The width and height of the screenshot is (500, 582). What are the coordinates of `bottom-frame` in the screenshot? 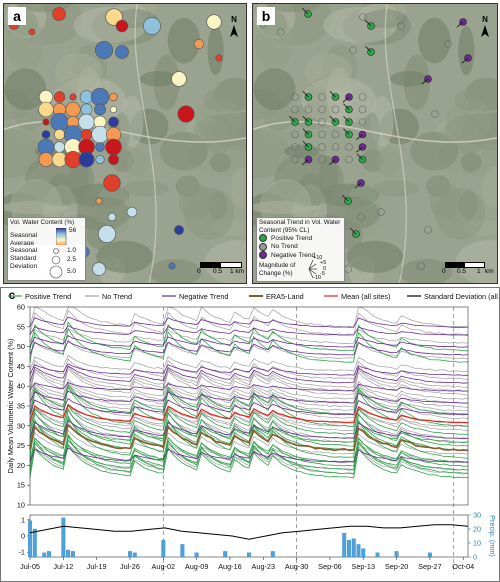 It's located at (249, 536).